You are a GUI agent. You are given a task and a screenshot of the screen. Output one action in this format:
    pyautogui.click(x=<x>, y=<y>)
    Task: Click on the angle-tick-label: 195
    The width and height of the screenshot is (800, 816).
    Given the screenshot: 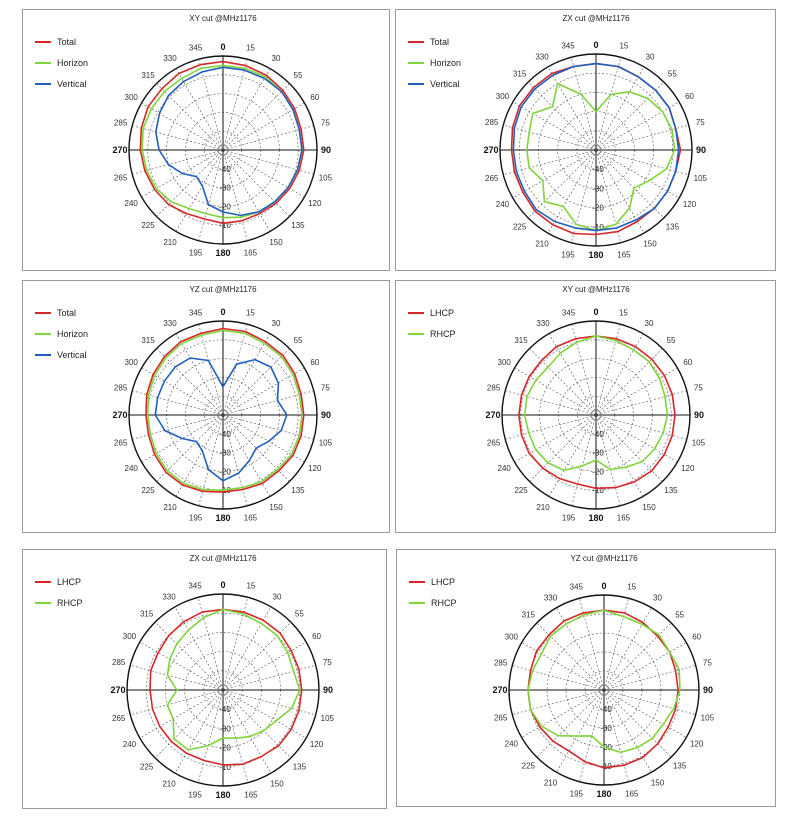 What is the action you would take?
    pyautogui.click(x=568, y=254)
    